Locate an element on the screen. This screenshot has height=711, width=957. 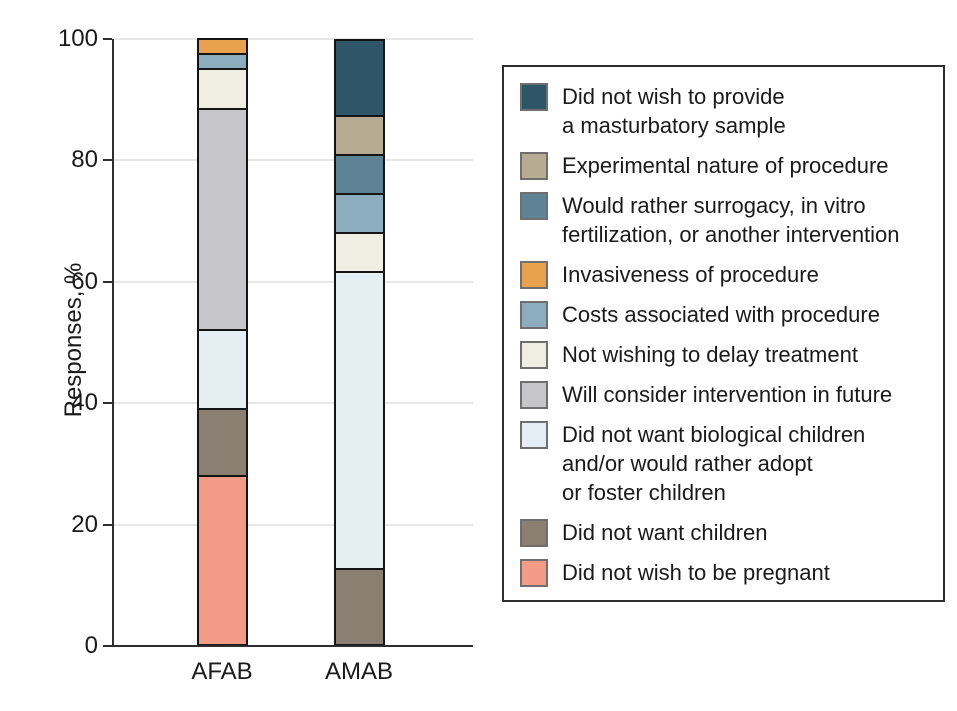
legend-label-9: Did not wish to be pregnant is located at coordinates (696, 572).